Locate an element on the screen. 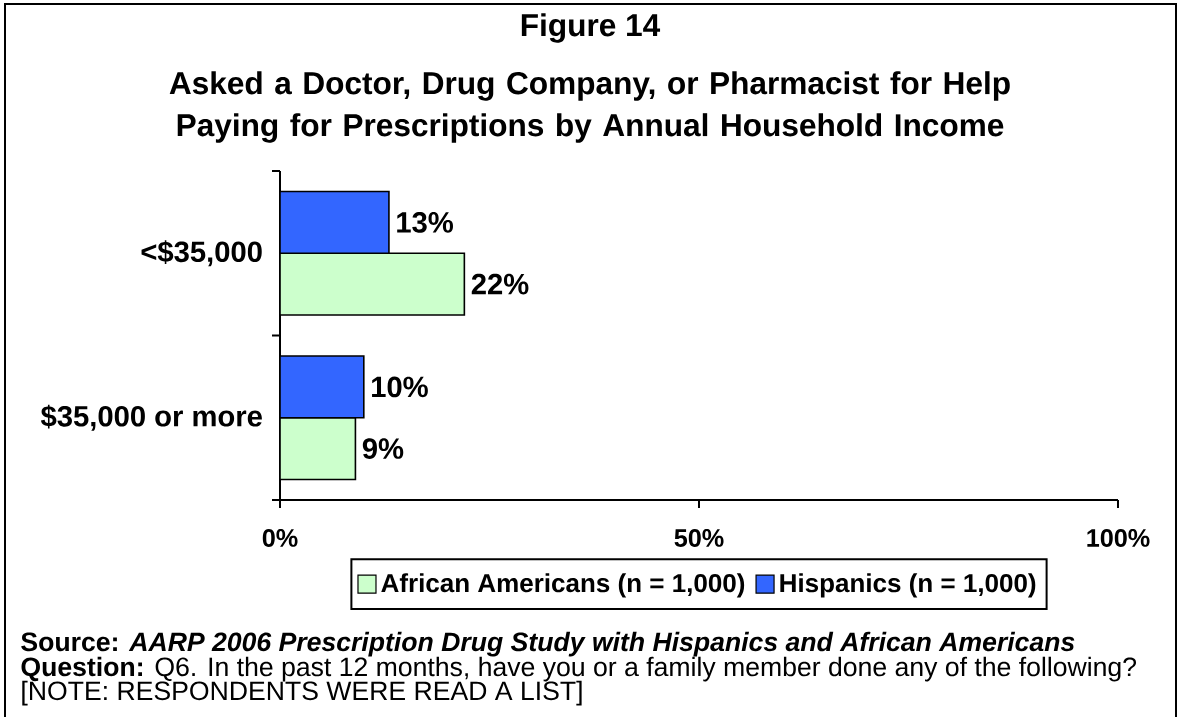 The width and height of the screenshot is (1180, 717). chart-title: Figure 14 is located at coordinates (591, 28).